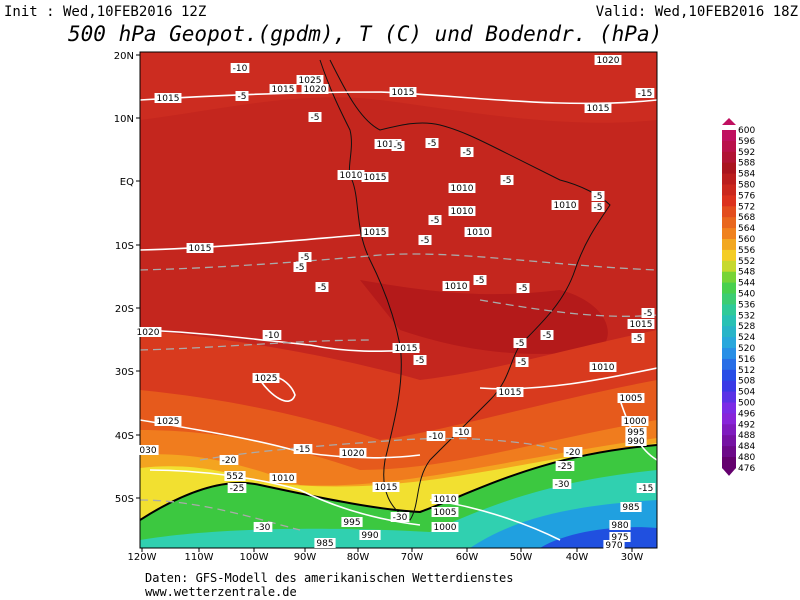 The width and height of the screenshot is (800, 600). Describe the element at coordinates (746, 153) in the screenshot. I see `colorbar-label: 592` at that location.